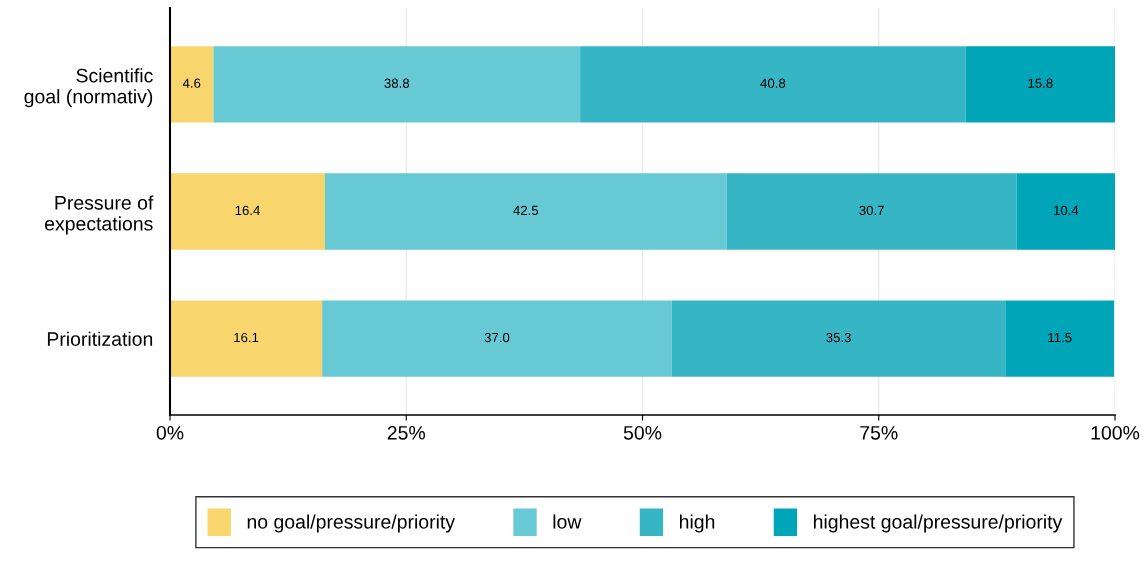 The width and height of the screenshot is (1144, 563). Describe the element at coordinates (879, 433) in the screenshot. I see `x-tick-label: 75%` at that location.